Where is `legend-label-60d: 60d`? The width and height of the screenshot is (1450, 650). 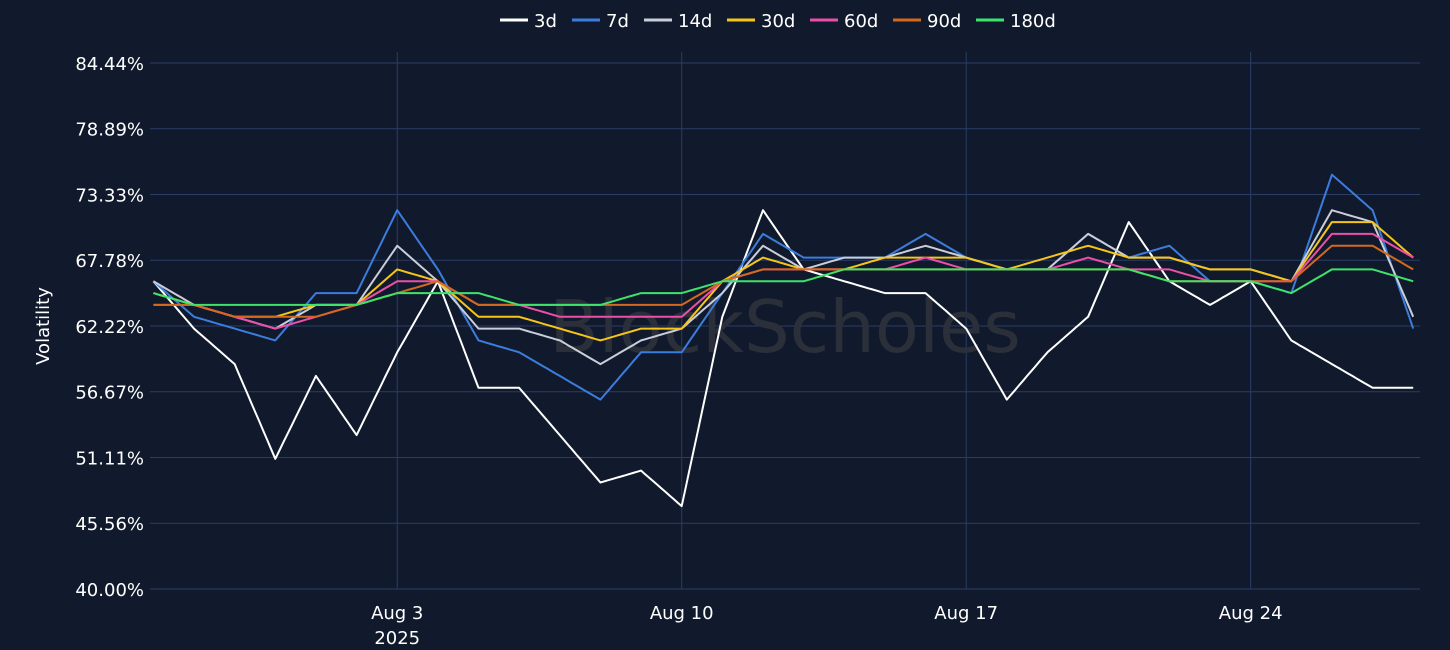 legend-label-60d: 60d is located at coordinates (861, 21).